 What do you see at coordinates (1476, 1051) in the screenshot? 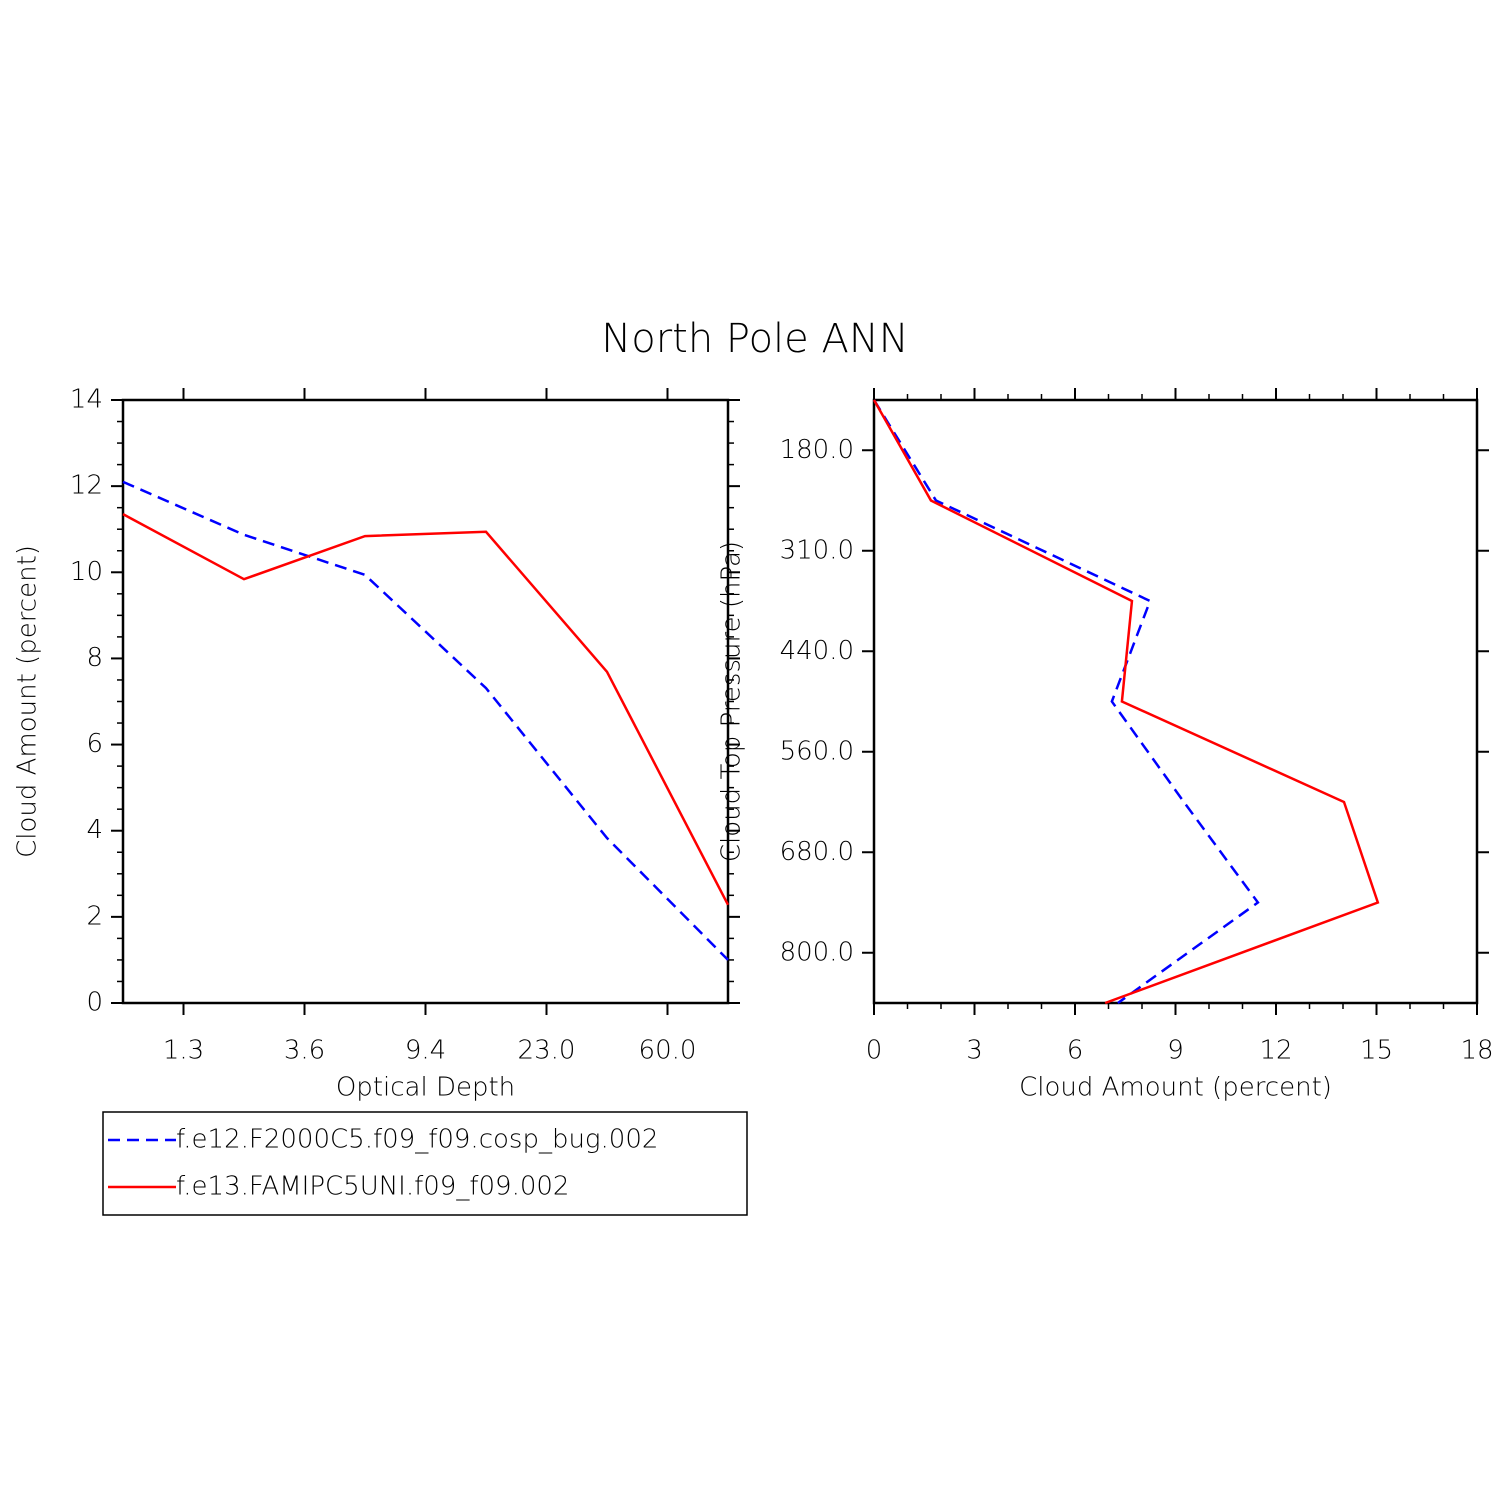
I see `x-tick-label: 18` at bounding box center [1476, 1051].